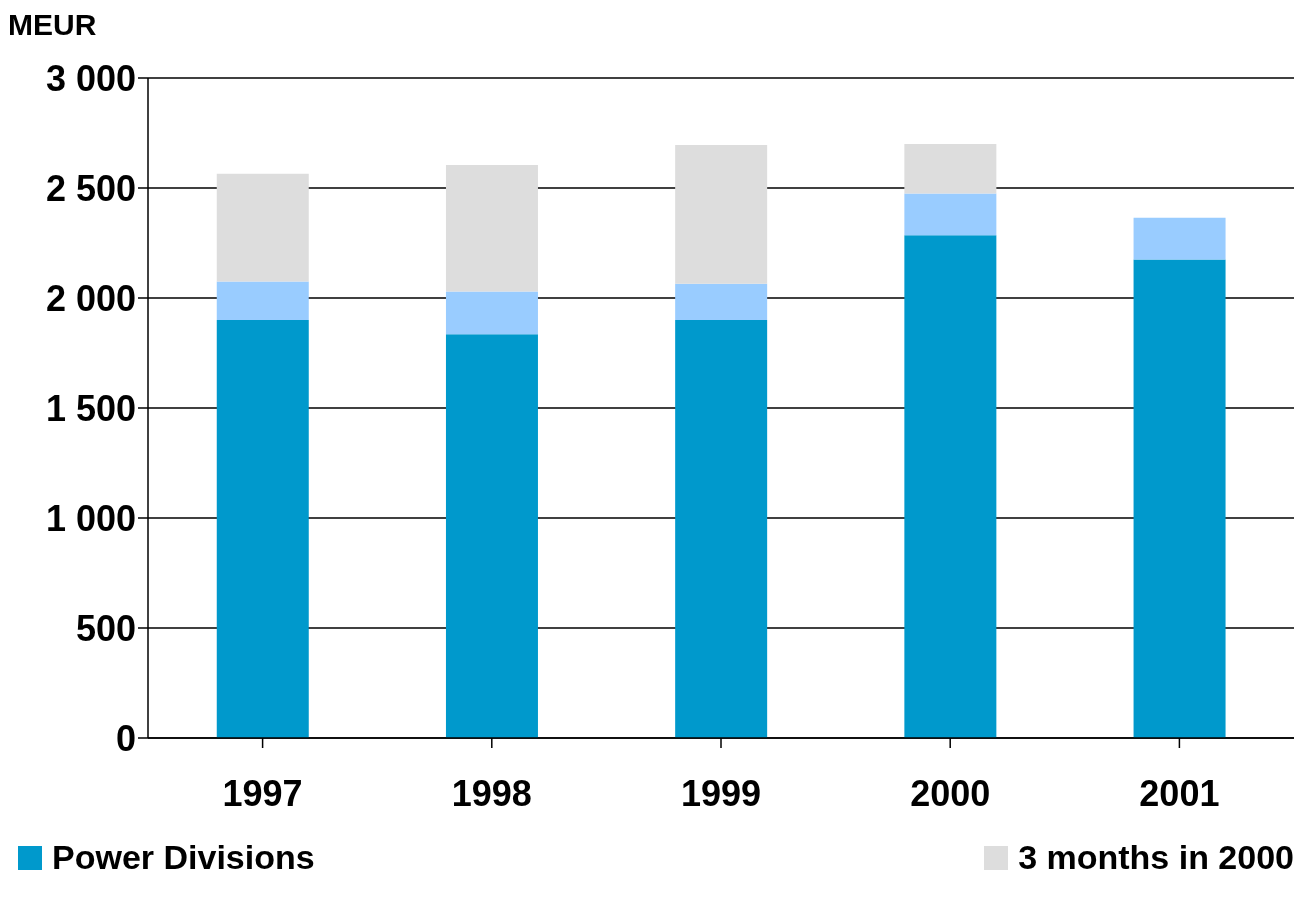  What do you see at coordinates (1156, 857) in the screenshot?
I see `legend-label: 3 months in 2000` at bounding box center [1156, 857].